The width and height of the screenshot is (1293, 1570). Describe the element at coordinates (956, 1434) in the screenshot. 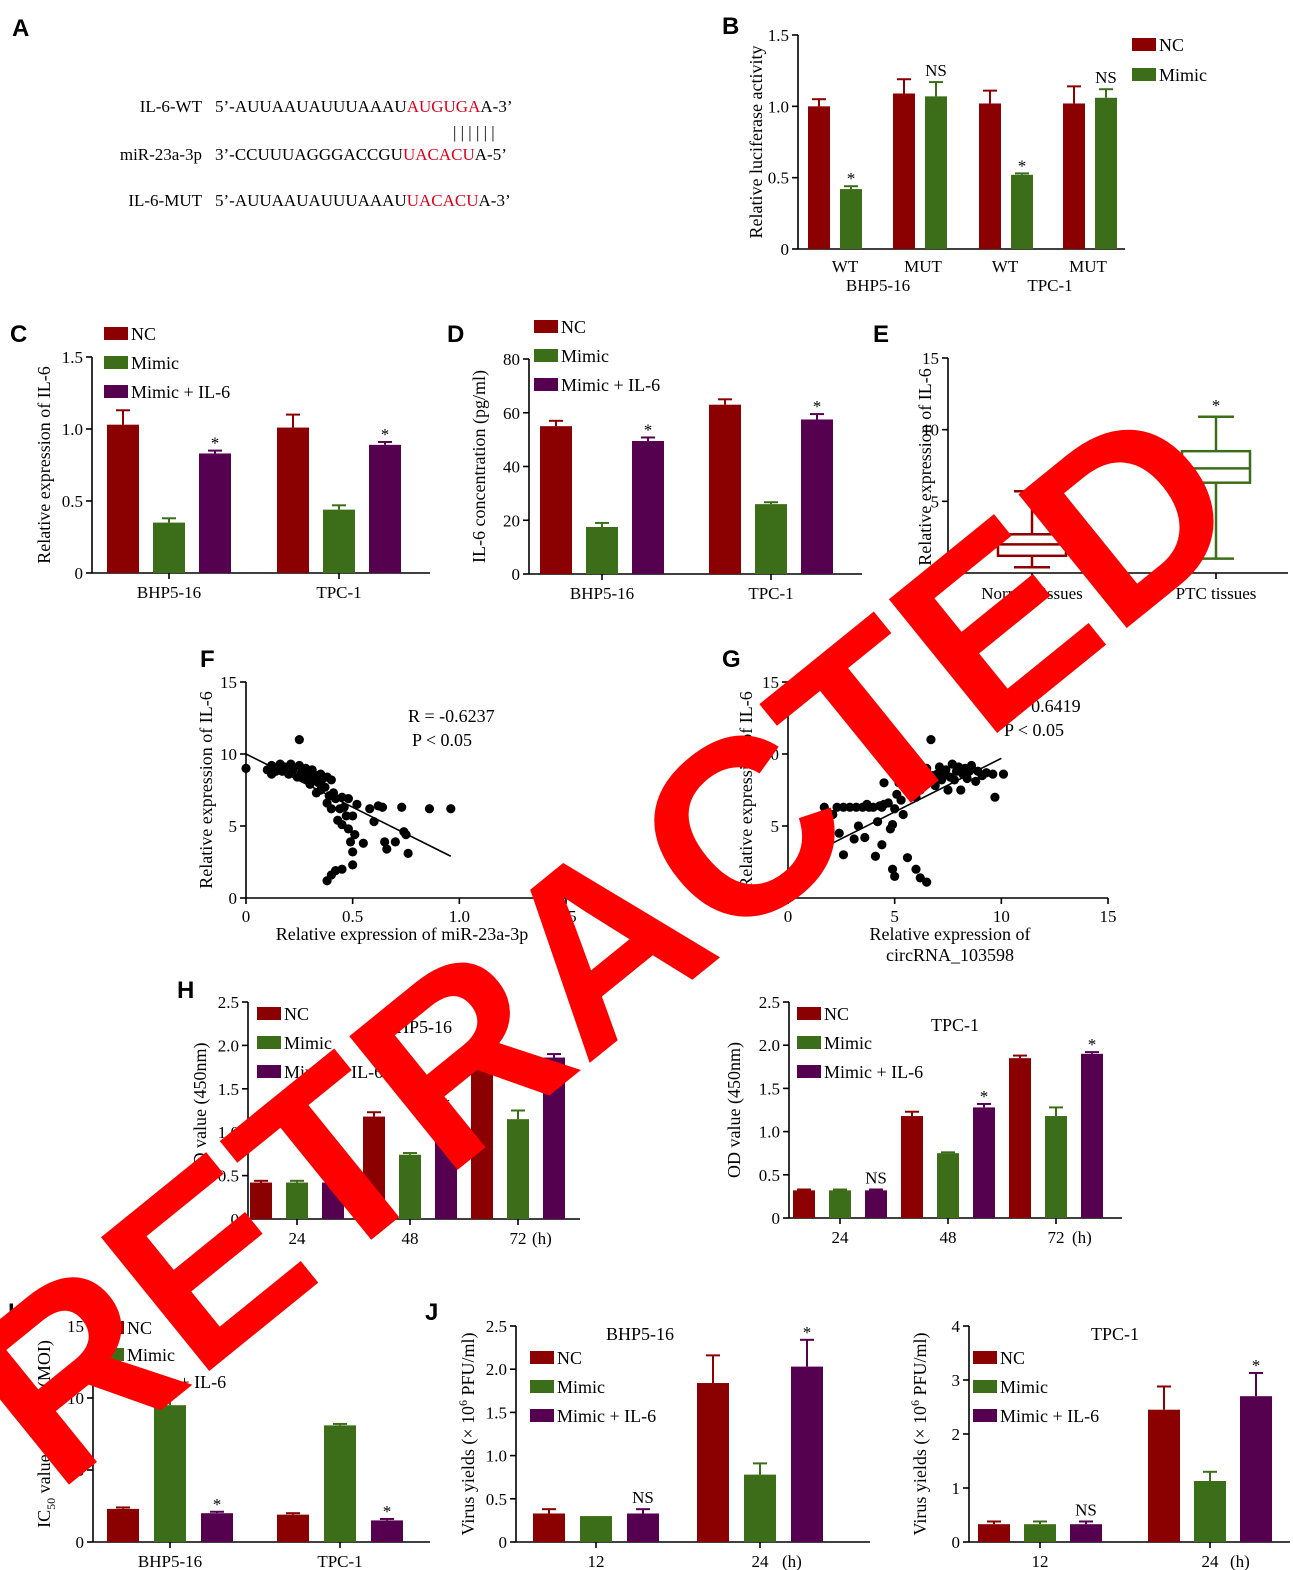

I see `y-tick-label: 2` at that location.